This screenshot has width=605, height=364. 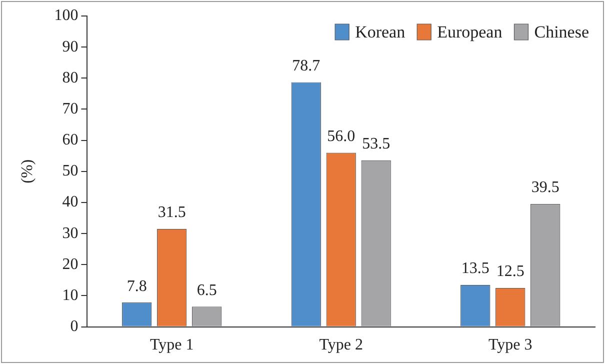 I want to click on y-tick-label: 70, so click(x=70, y=109).